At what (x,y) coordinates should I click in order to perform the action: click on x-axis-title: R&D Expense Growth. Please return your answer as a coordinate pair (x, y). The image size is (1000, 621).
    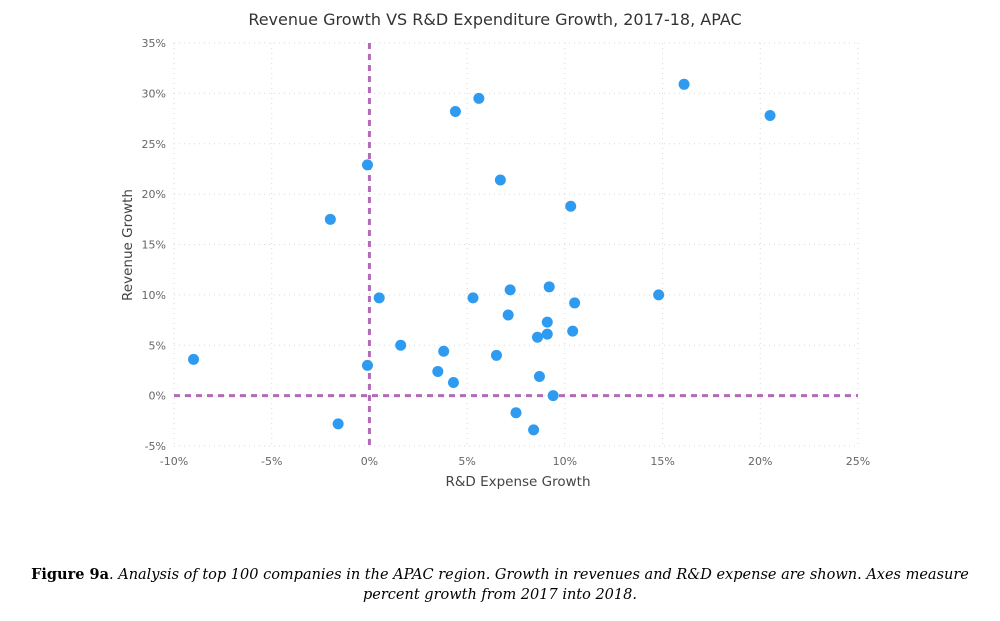
    Looking at the image, I should click on (517, 482).